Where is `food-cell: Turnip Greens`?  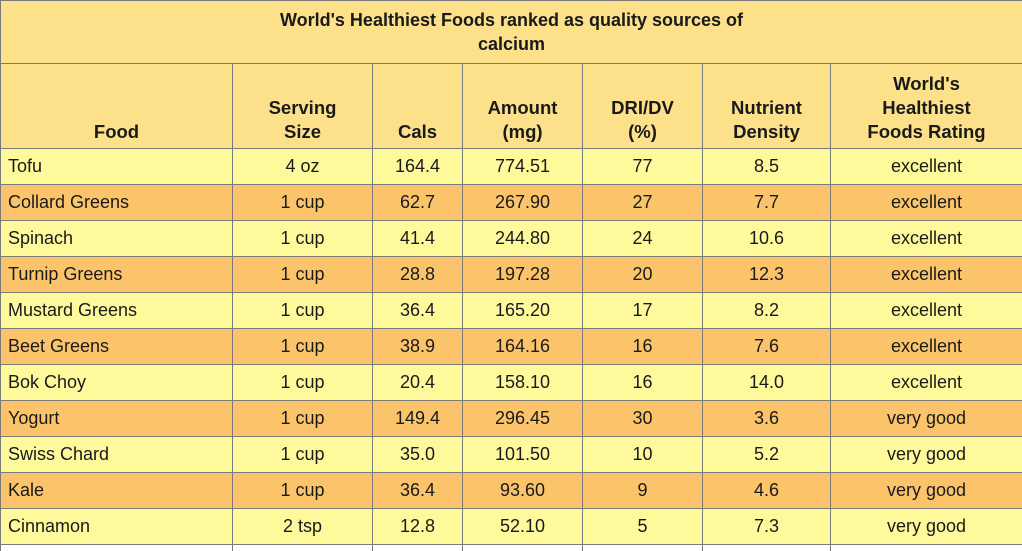
food-cell: Turnip Greens is located at coordinates (117, 275).